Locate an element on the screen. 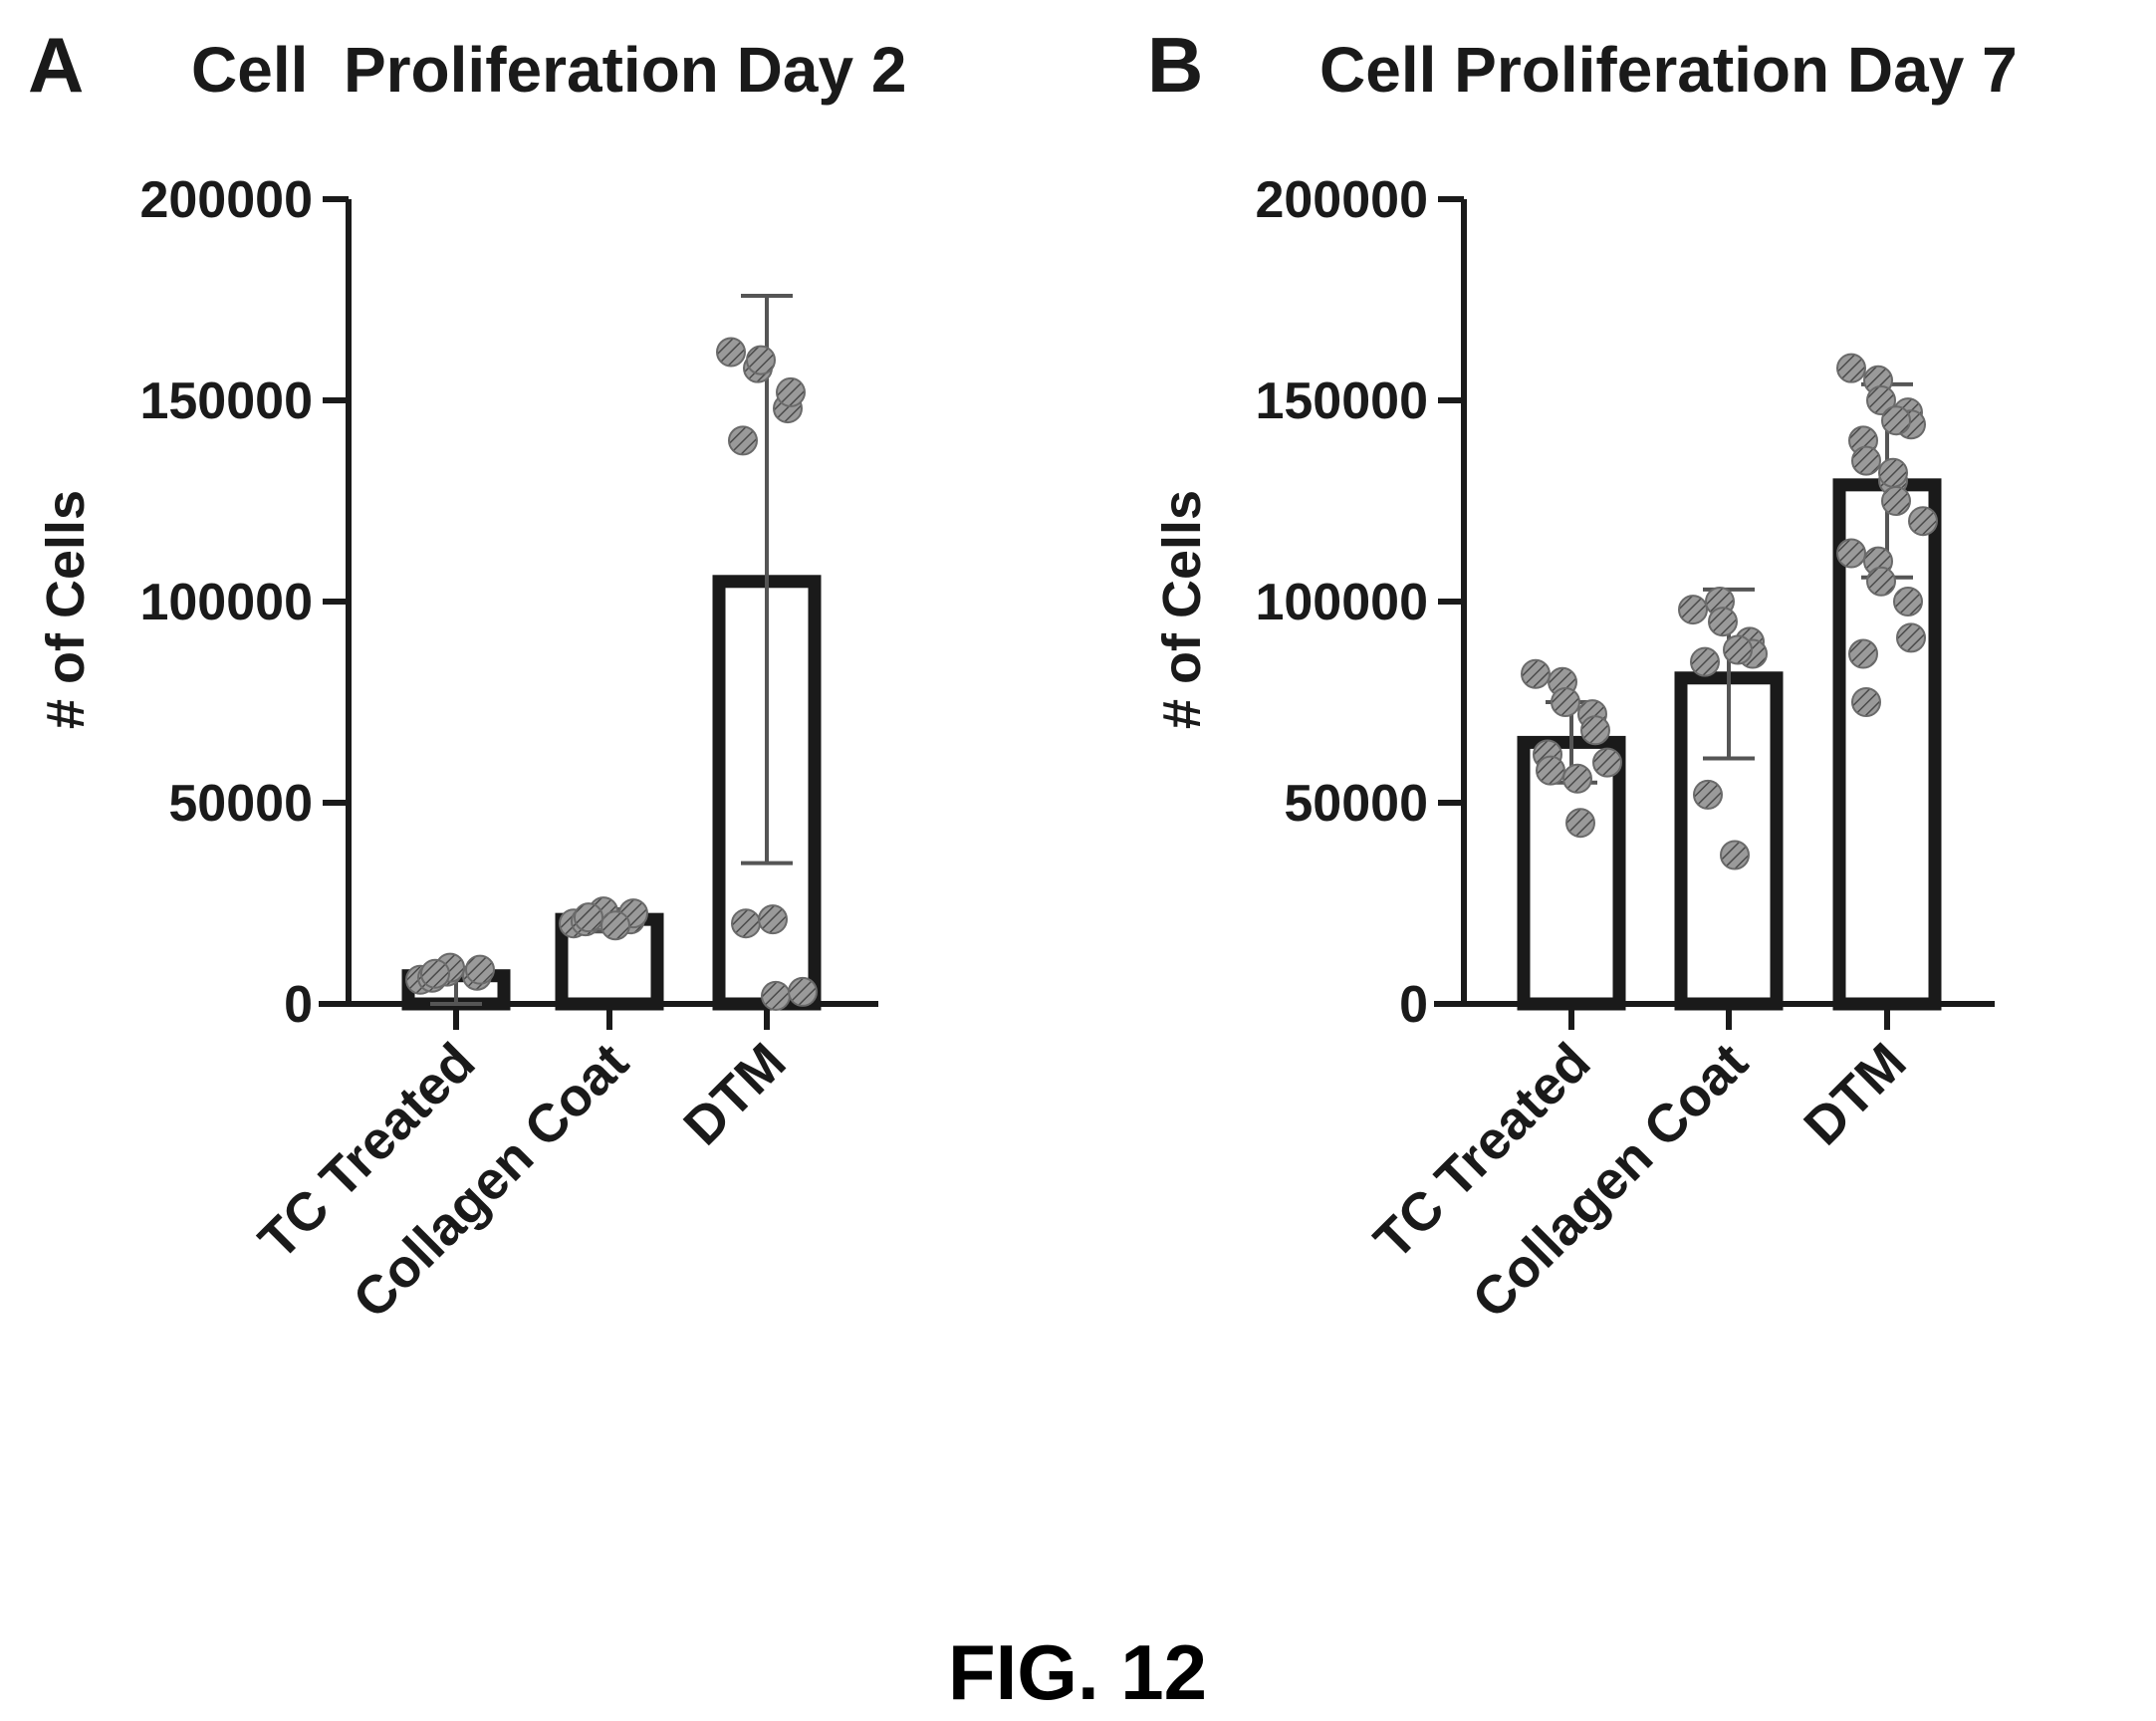 The width and height of the screenshot is (2156, 1721). panel-b-y-axis-label: # of Cells is located at coordinates (1182, 609).